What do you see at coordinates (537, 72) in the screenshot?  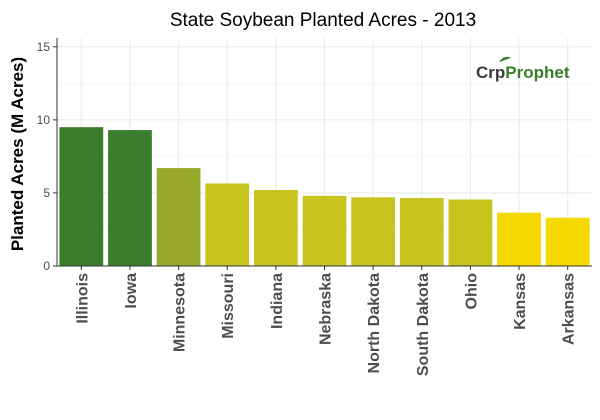 I see `logo-prophet: Prophet` at bounding box center [537, 72].